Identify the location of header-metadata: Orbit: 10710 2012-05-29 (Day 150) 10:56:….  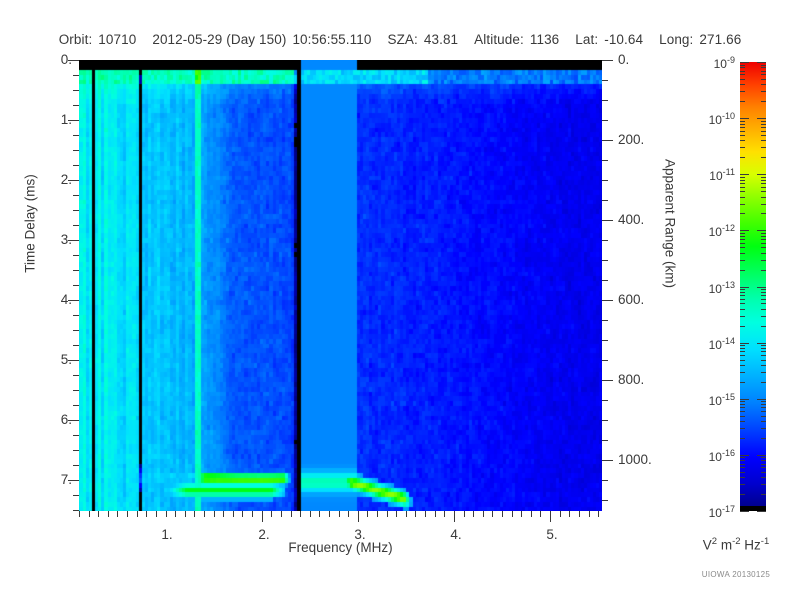
(400, 39).